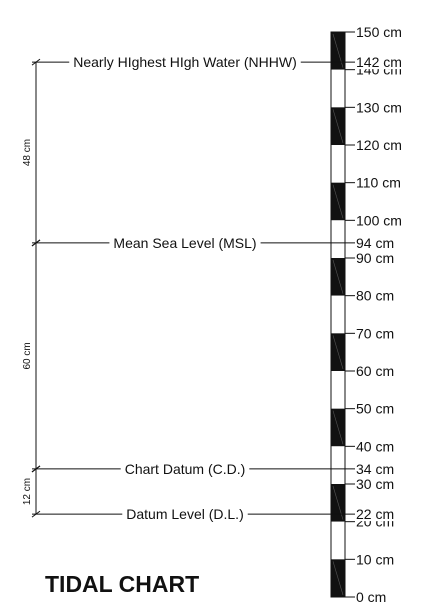  I want to click on tick-label: 150 cm, so click(379, 32).